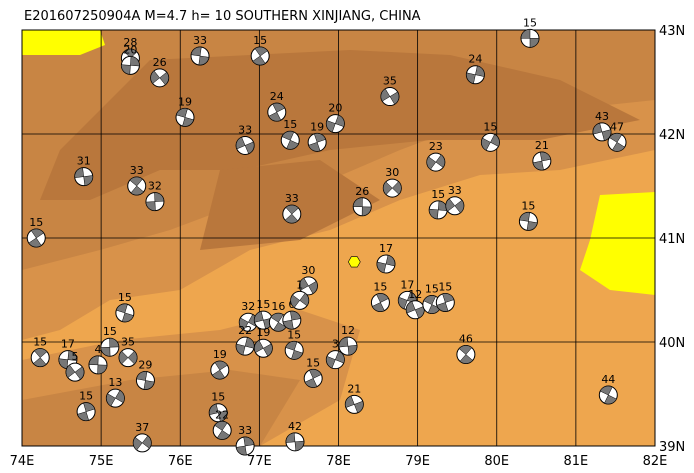 This screenshot has width=694, height=473. I want to click on depth-label: 42, so click(295, 426).